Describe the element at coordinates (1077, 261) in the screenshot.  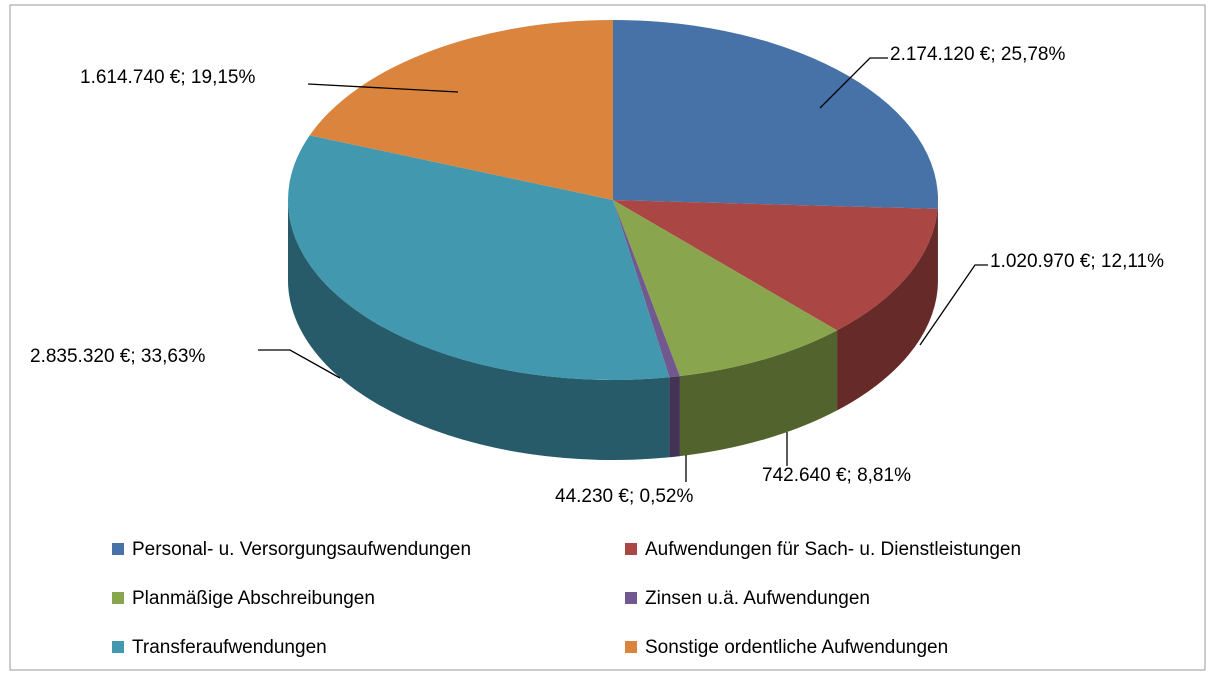
I see `data-label: 1.020.970 €; 12,11%` at that location.